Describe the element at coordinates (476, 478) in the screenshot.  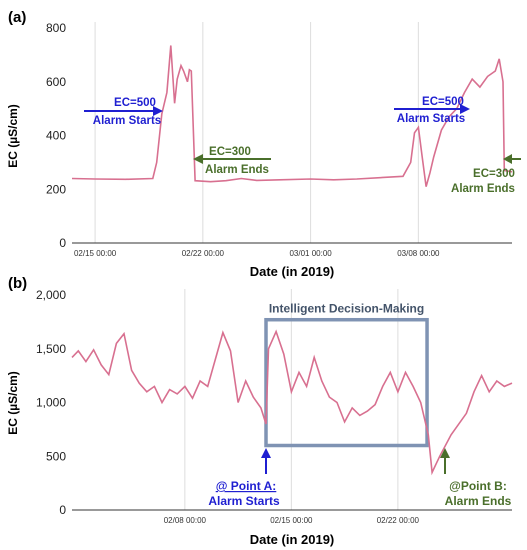
I see `panel-b-annotation-point-b: @Point B: Alarm Ends` at that location.